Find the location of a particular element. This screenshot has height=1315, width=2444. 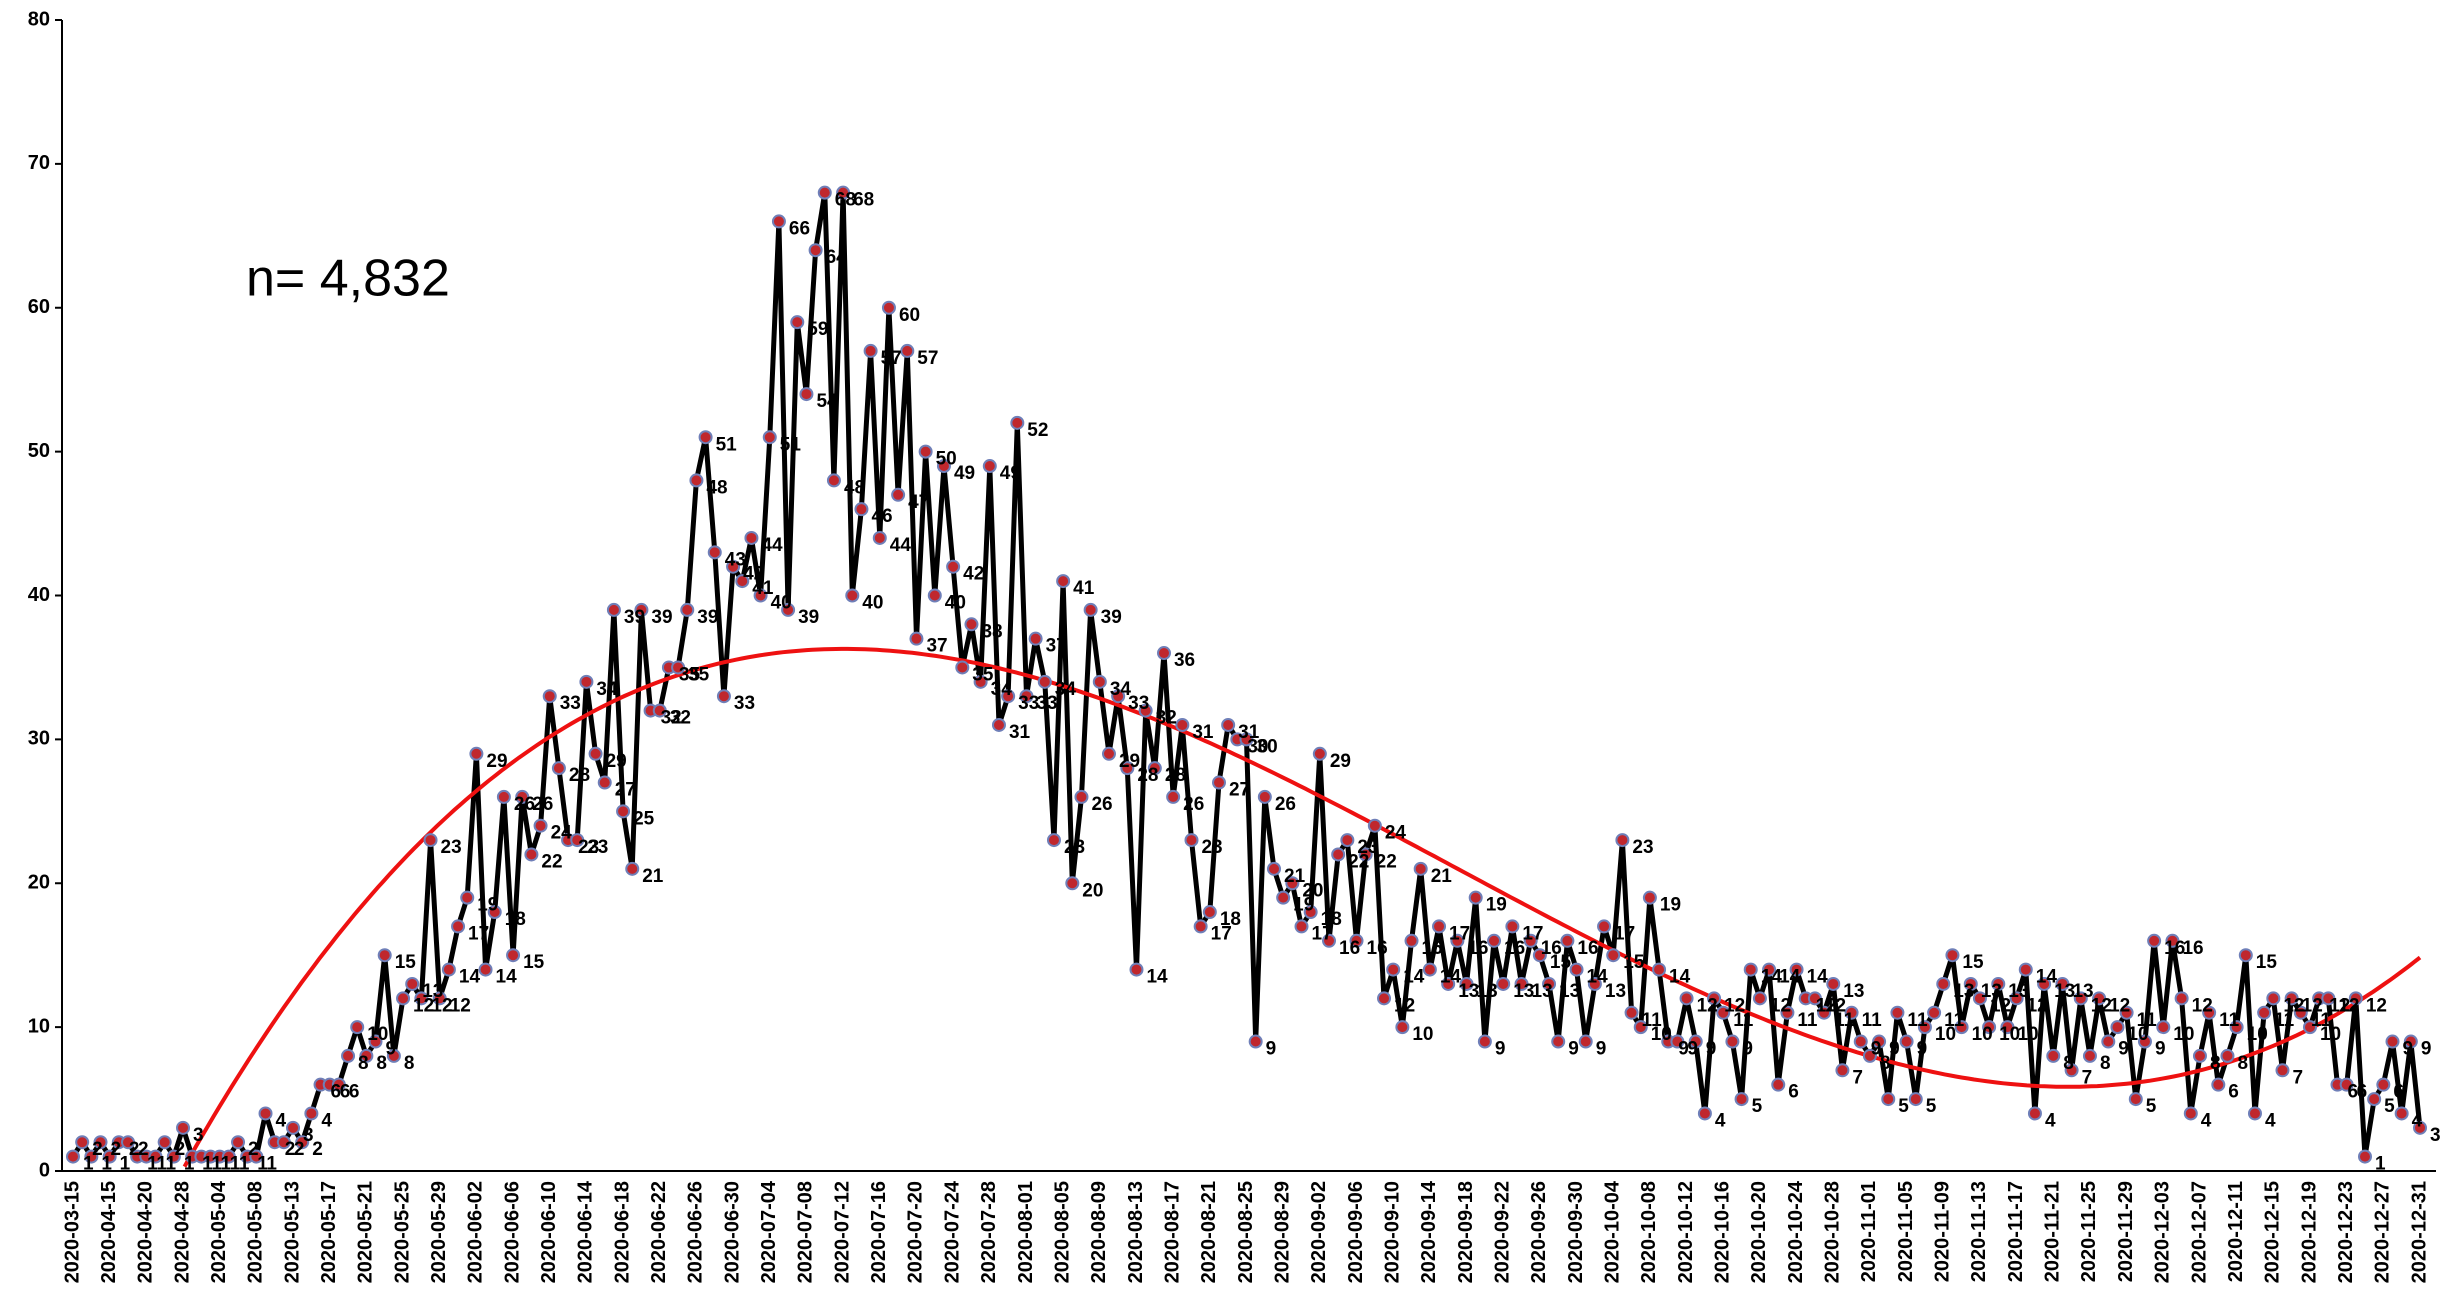

data-label: 40 is located at coordinates (955, 603).